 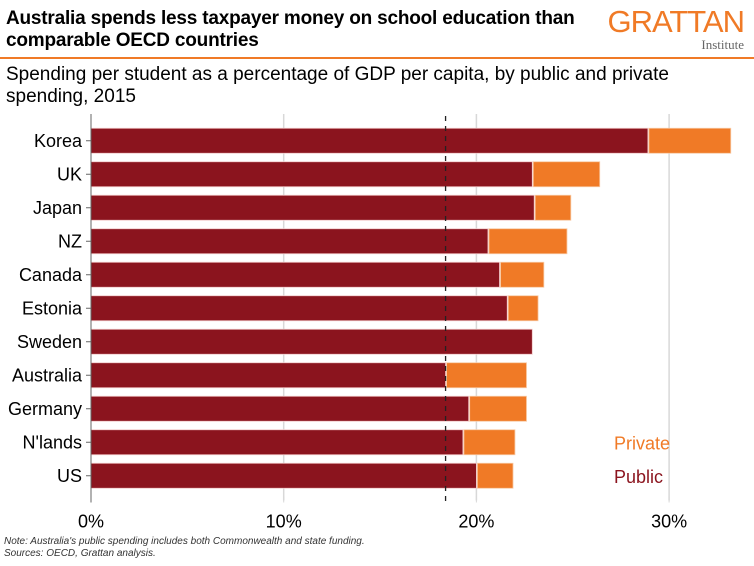 What do you see at coordinates (284, 521) in the screenshot?
I see `x-tick-label: 10%` at bounding box center [284, 521].